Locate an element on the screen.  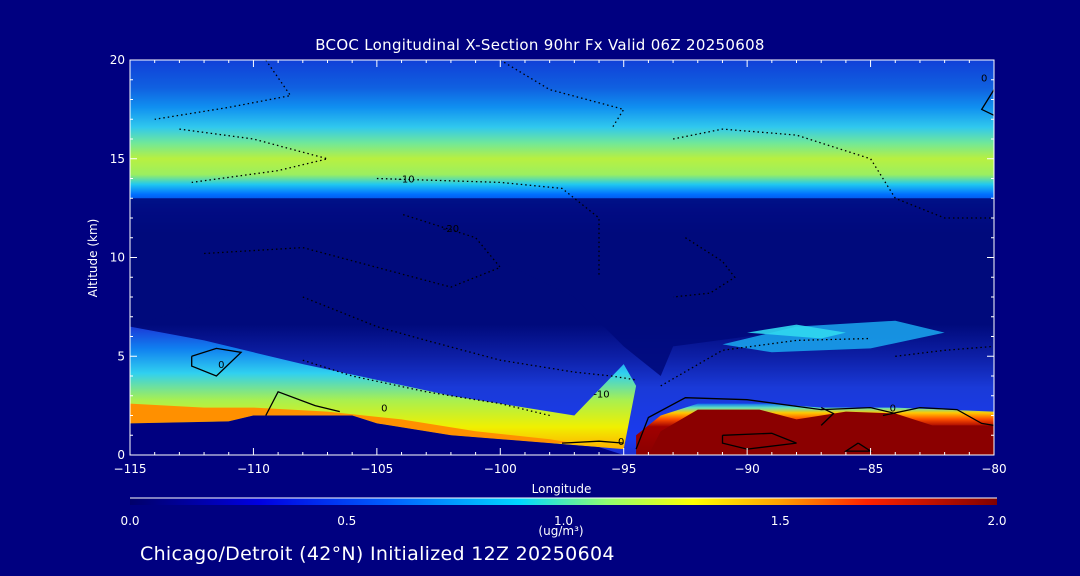
colorbar-tick-label: 1.5 is located at coordinates (780, 521).